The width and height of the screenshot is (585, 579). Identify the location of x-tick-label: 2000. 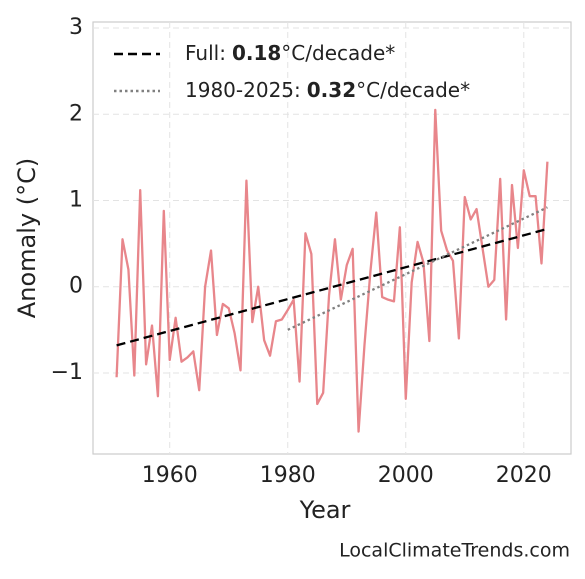
(406, 475).